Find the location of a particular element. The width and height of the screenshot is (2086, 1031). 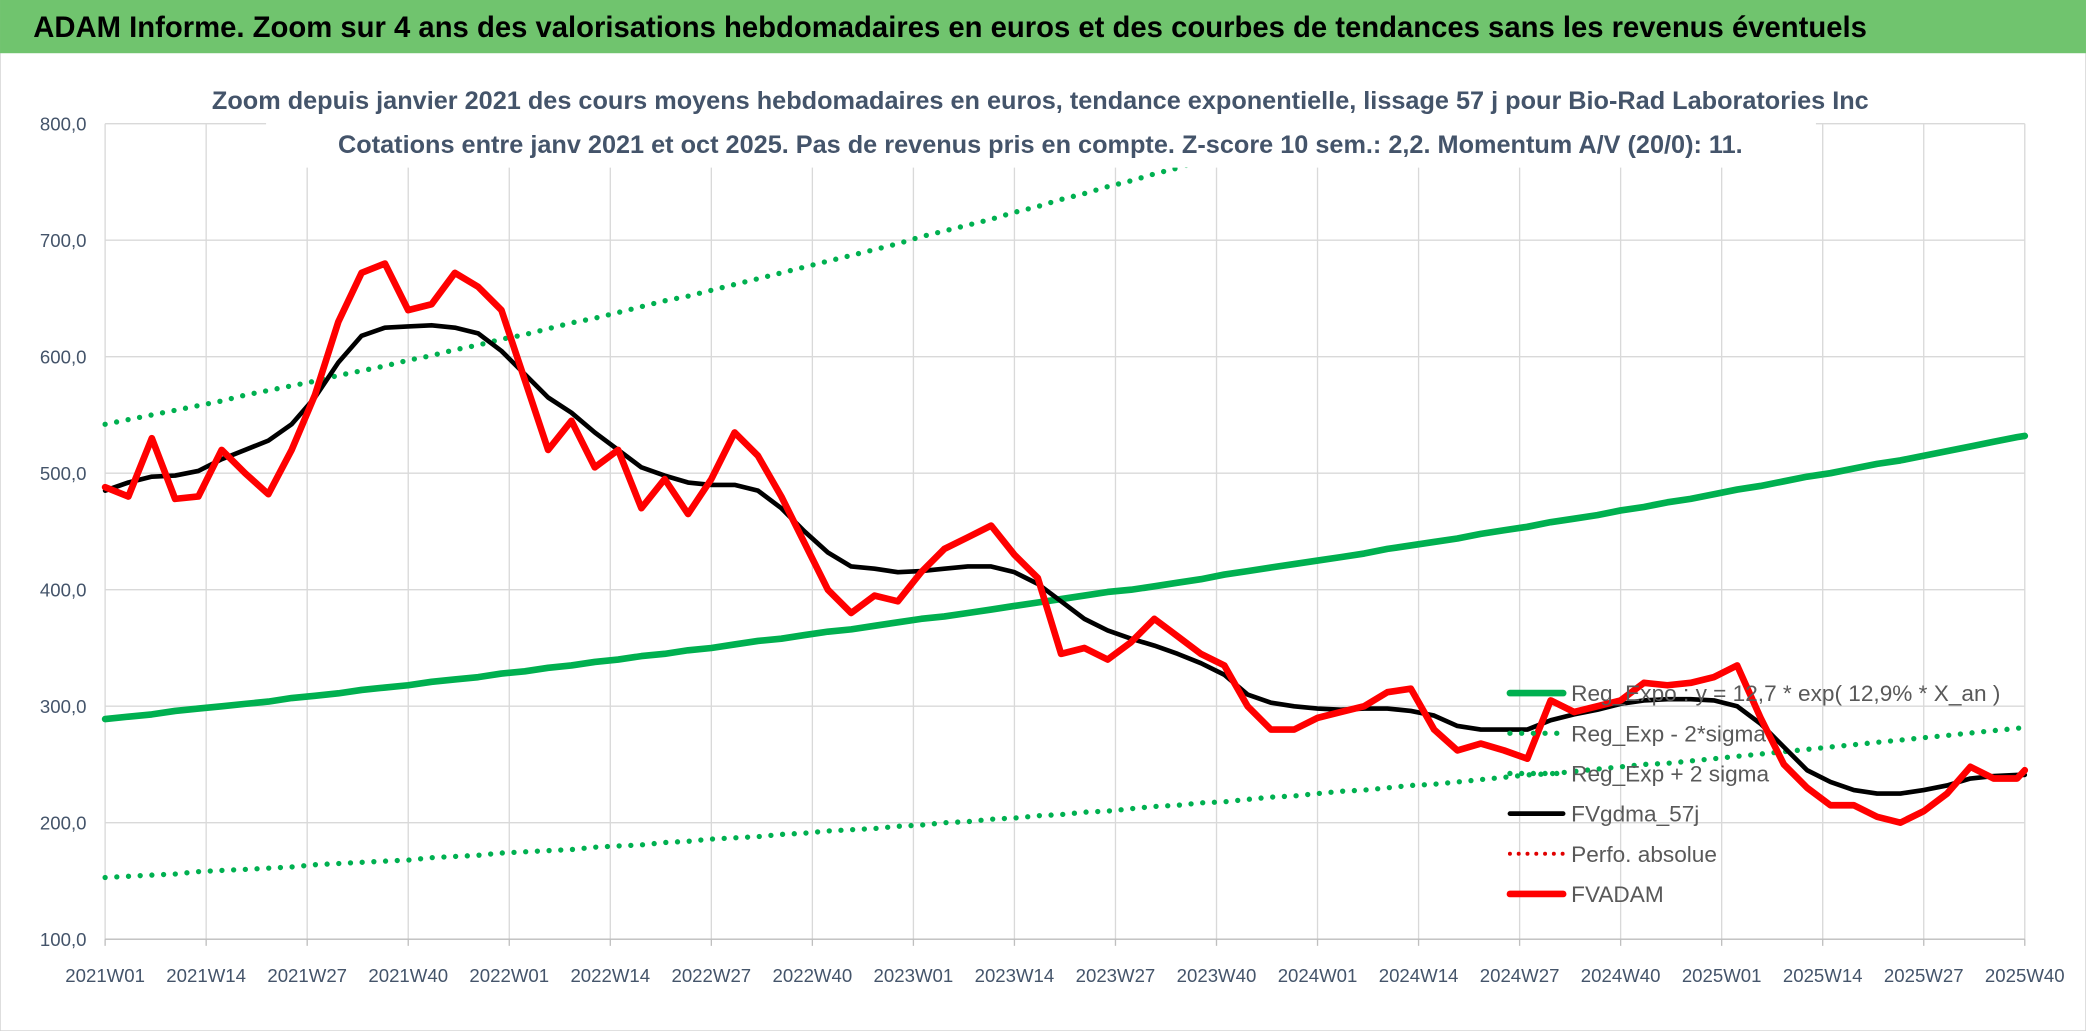

x-tick-label: 2023W40 is located at coordinates (1217, 975).